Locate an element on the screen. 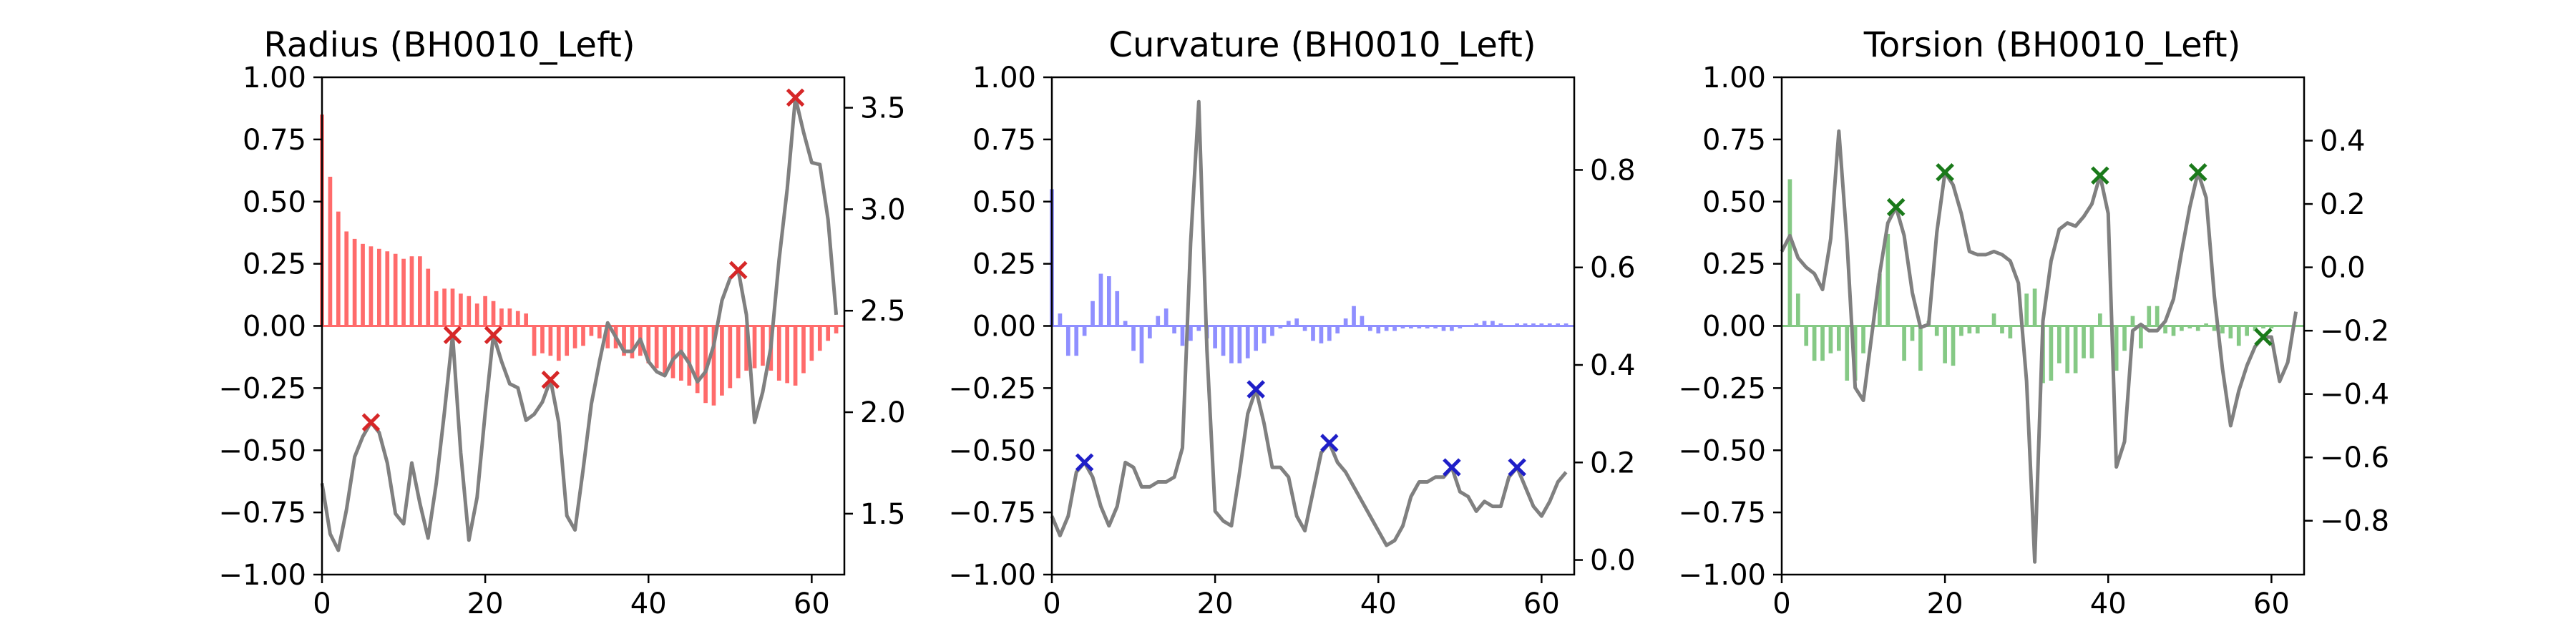 The image size is (2576, 644). curvature-x-tick-label: 60 is located at coordinates (1541, 603).